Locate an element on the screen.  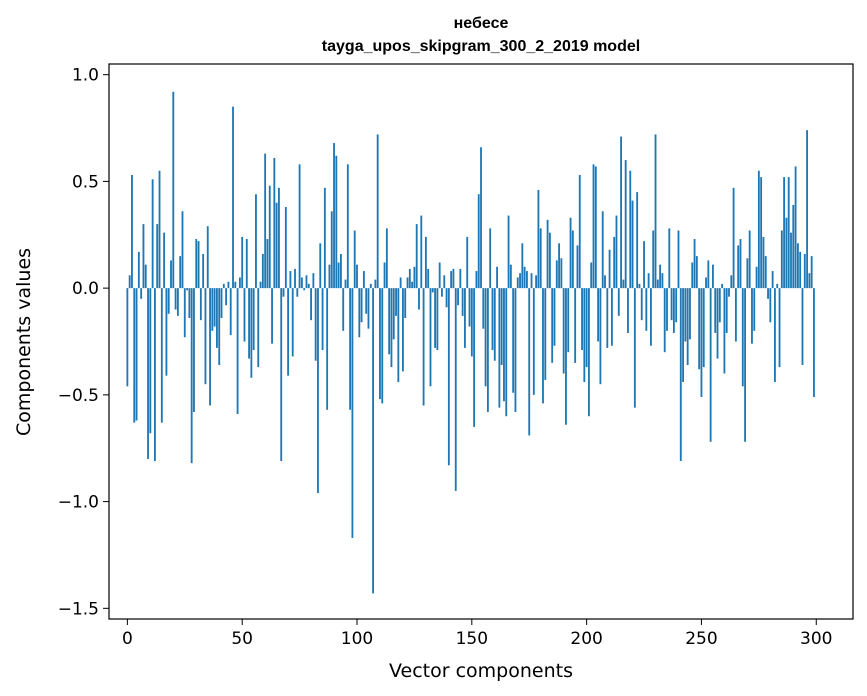
x-tick-label: 100 is located at coordinates (357, 639).